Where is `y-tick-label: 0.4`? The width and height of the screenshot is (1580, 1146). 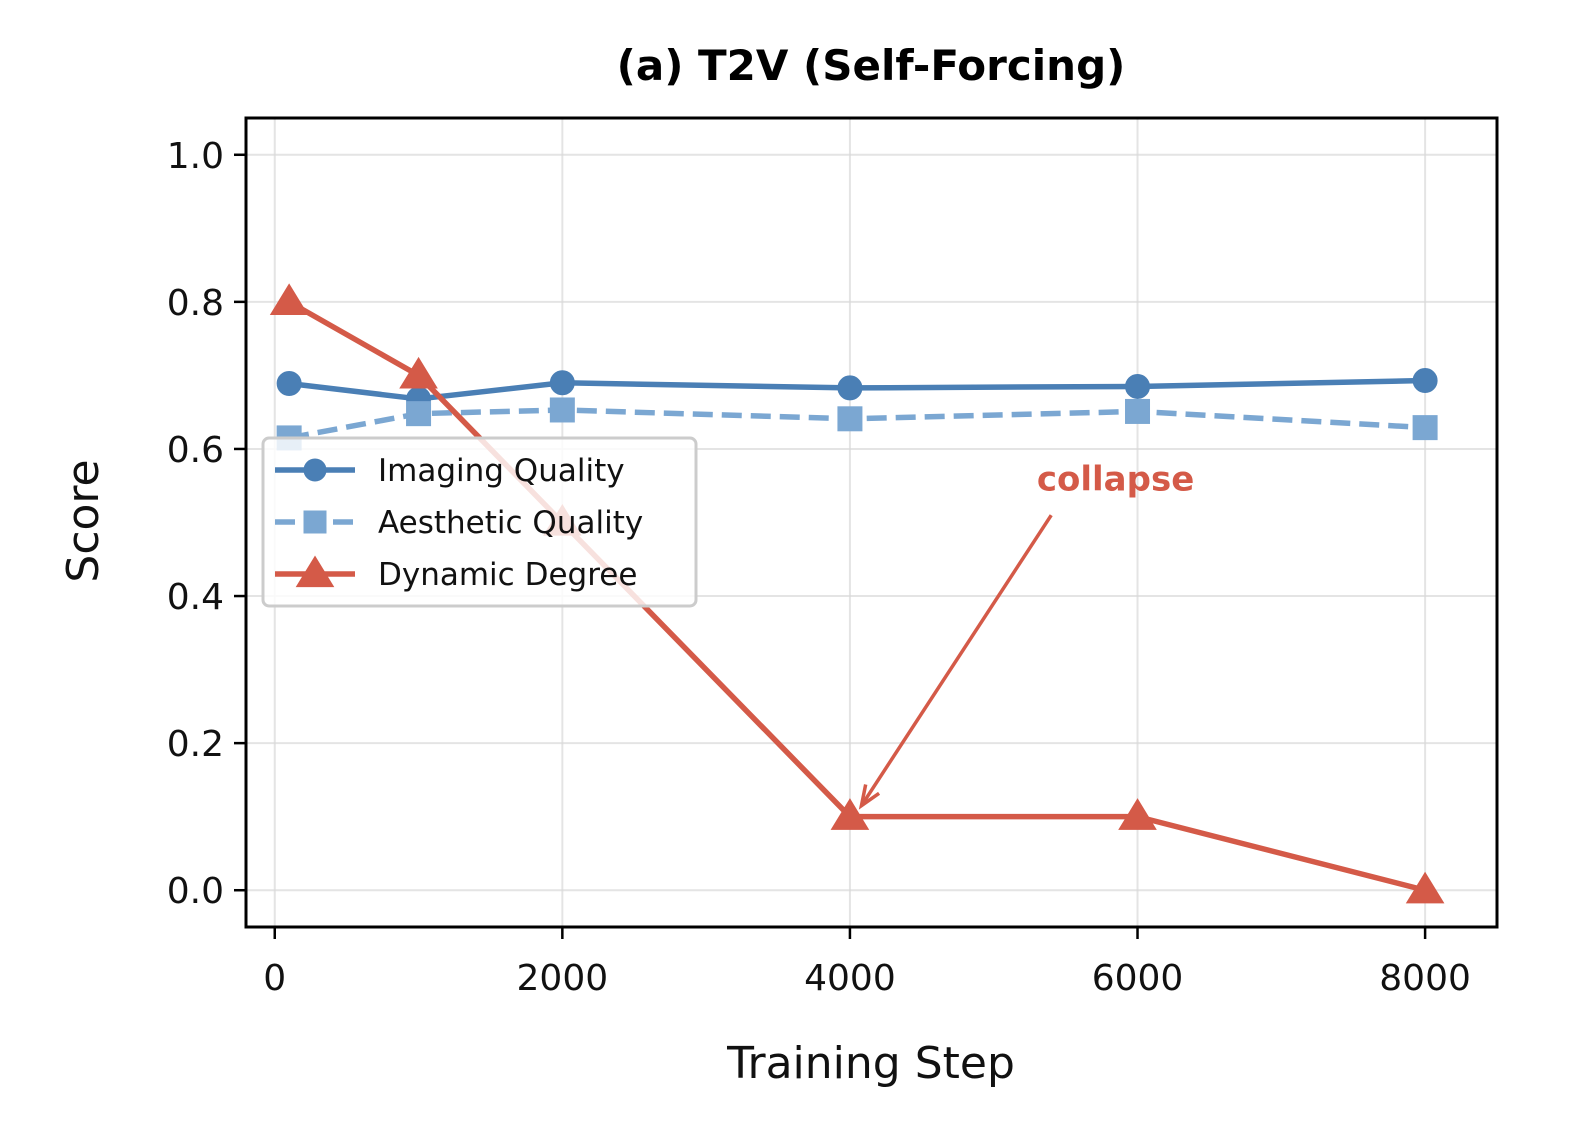
y-tick-label: 0.4 is located at coordinates (195, 597).